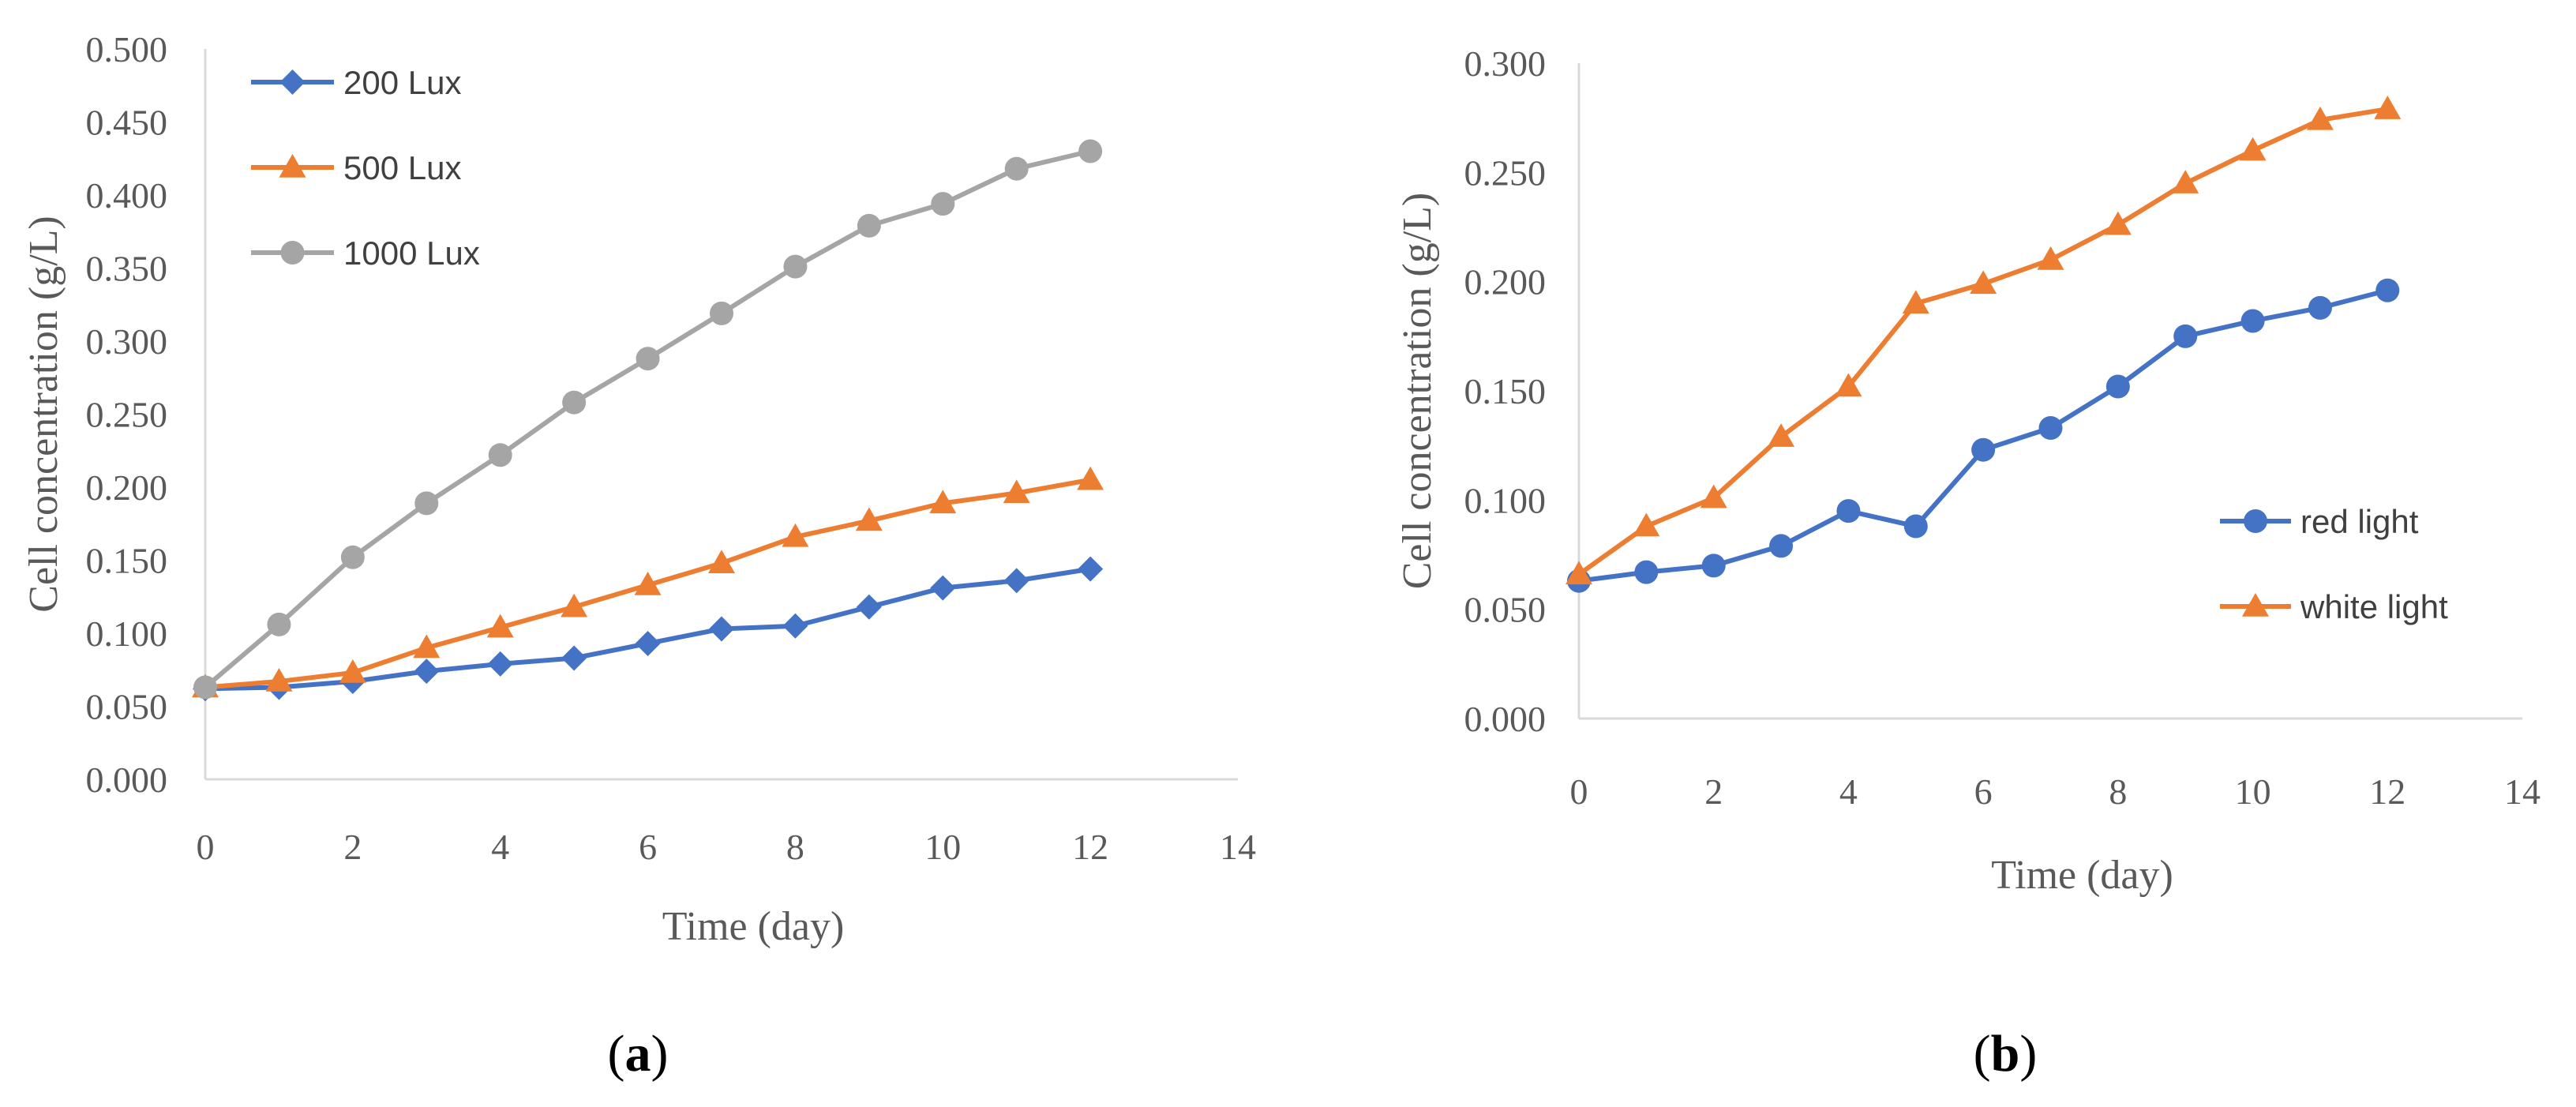  I want to click on legend-label: 200 Lux, so click(402, 82).